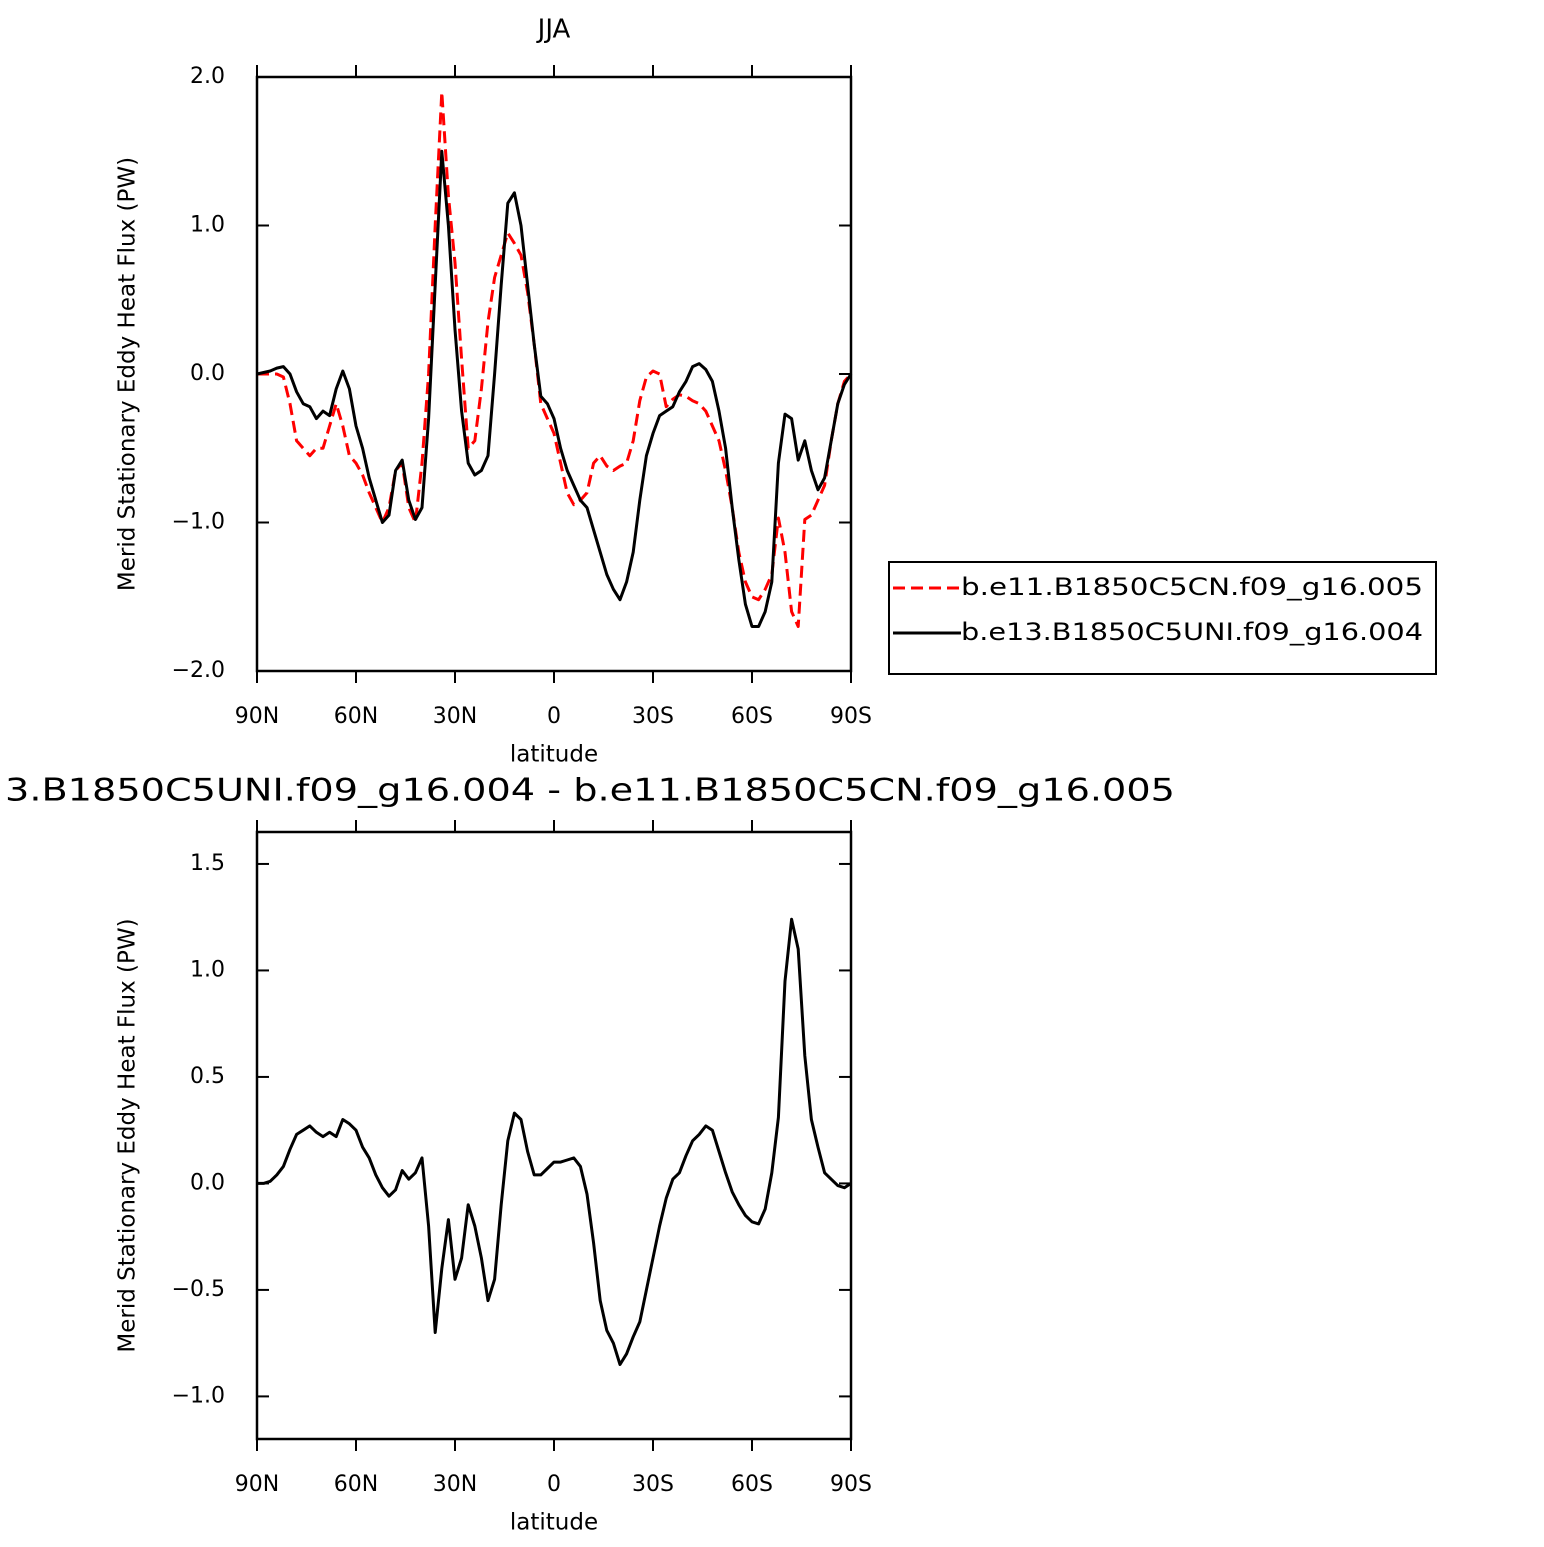 The image size is (1544, 1547). What do you see at coordinates (198, 670) in the screenshot?
I see `y-tick-label: −2.0` at bounding box center [198, 670].